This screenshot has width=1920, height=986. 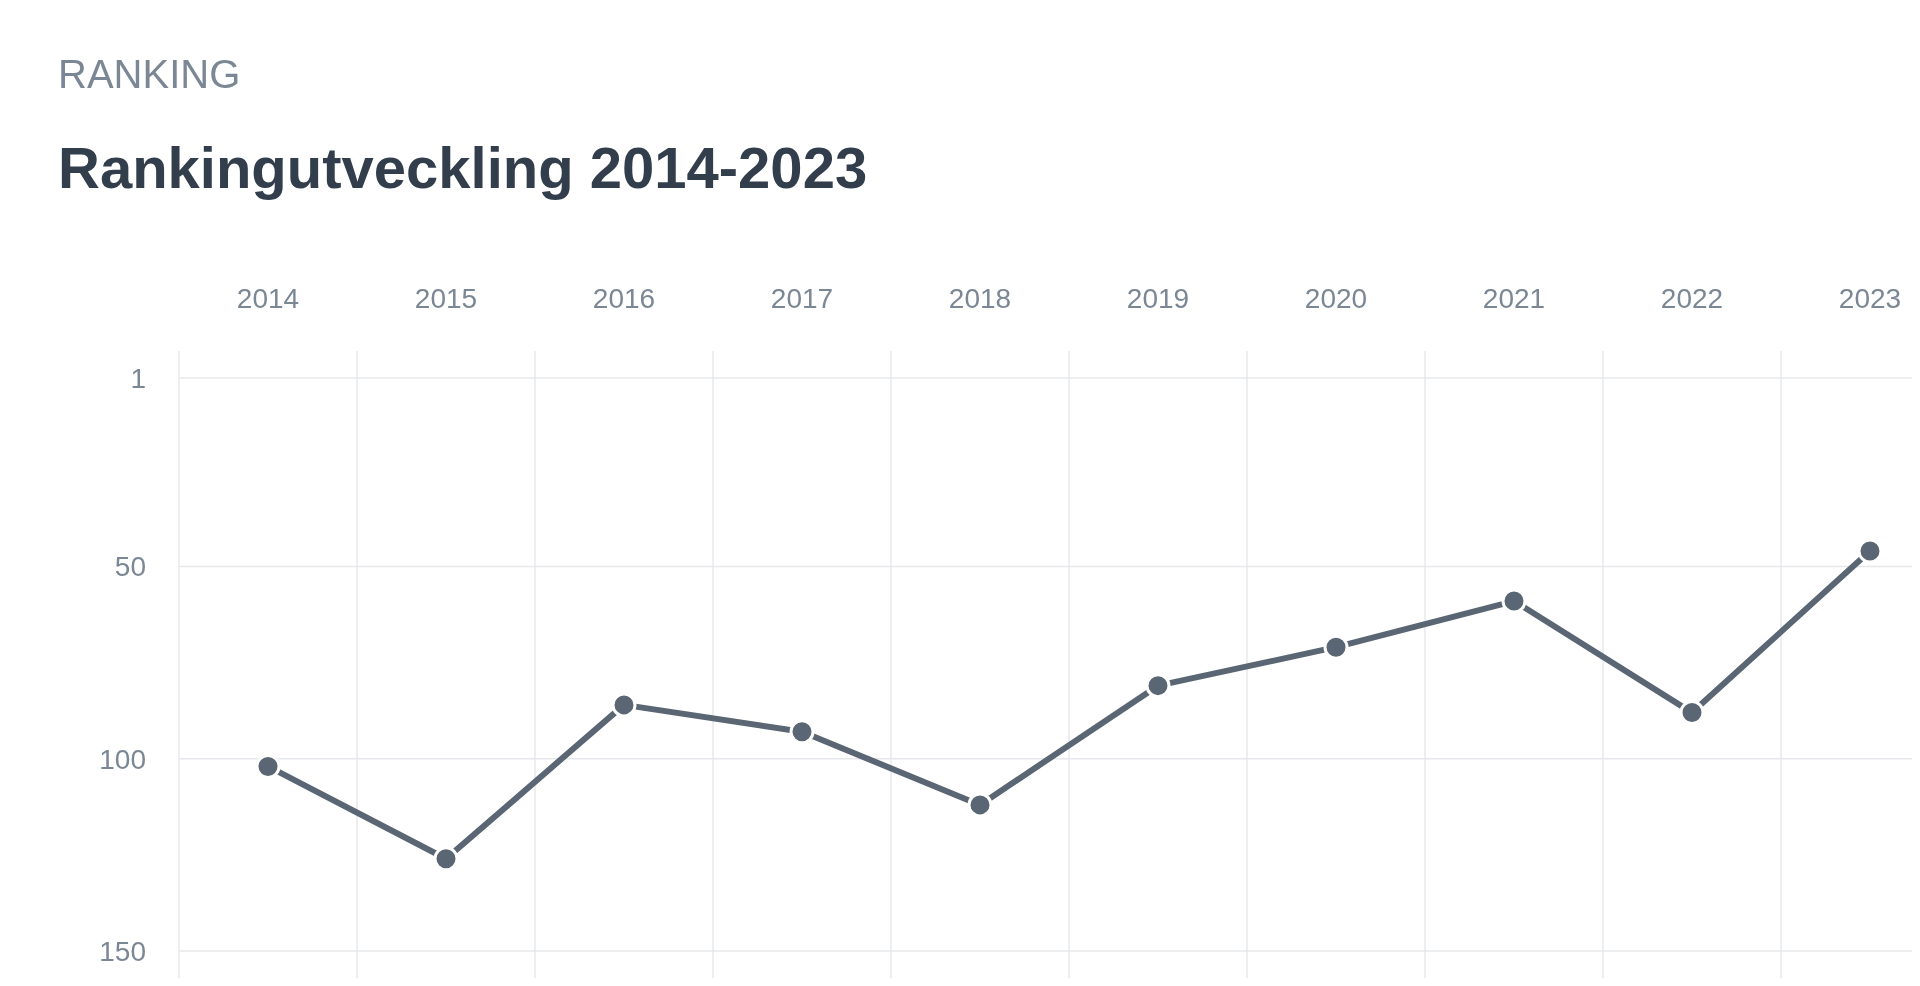 I want to click on x-tick-label: 2021, so click(x=1514, y=298).